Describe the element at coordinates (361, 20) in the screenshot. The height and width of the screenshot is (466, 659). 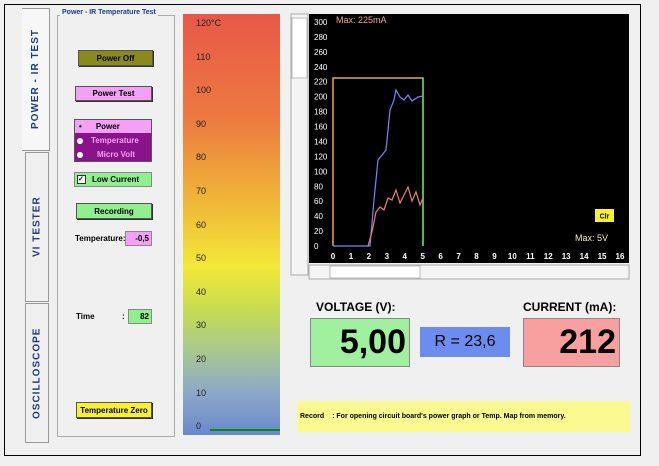
I see `max-current: Max: 225mA` at that location.